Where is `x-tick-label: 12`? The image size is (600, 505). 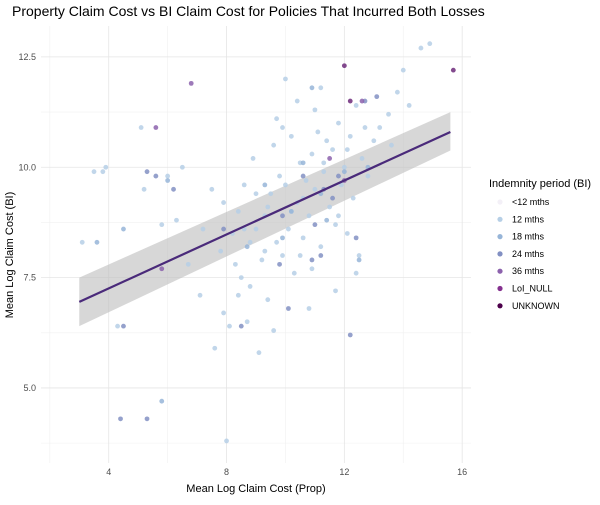
x-tick-label: 12 is located at coordinates (344, 472).